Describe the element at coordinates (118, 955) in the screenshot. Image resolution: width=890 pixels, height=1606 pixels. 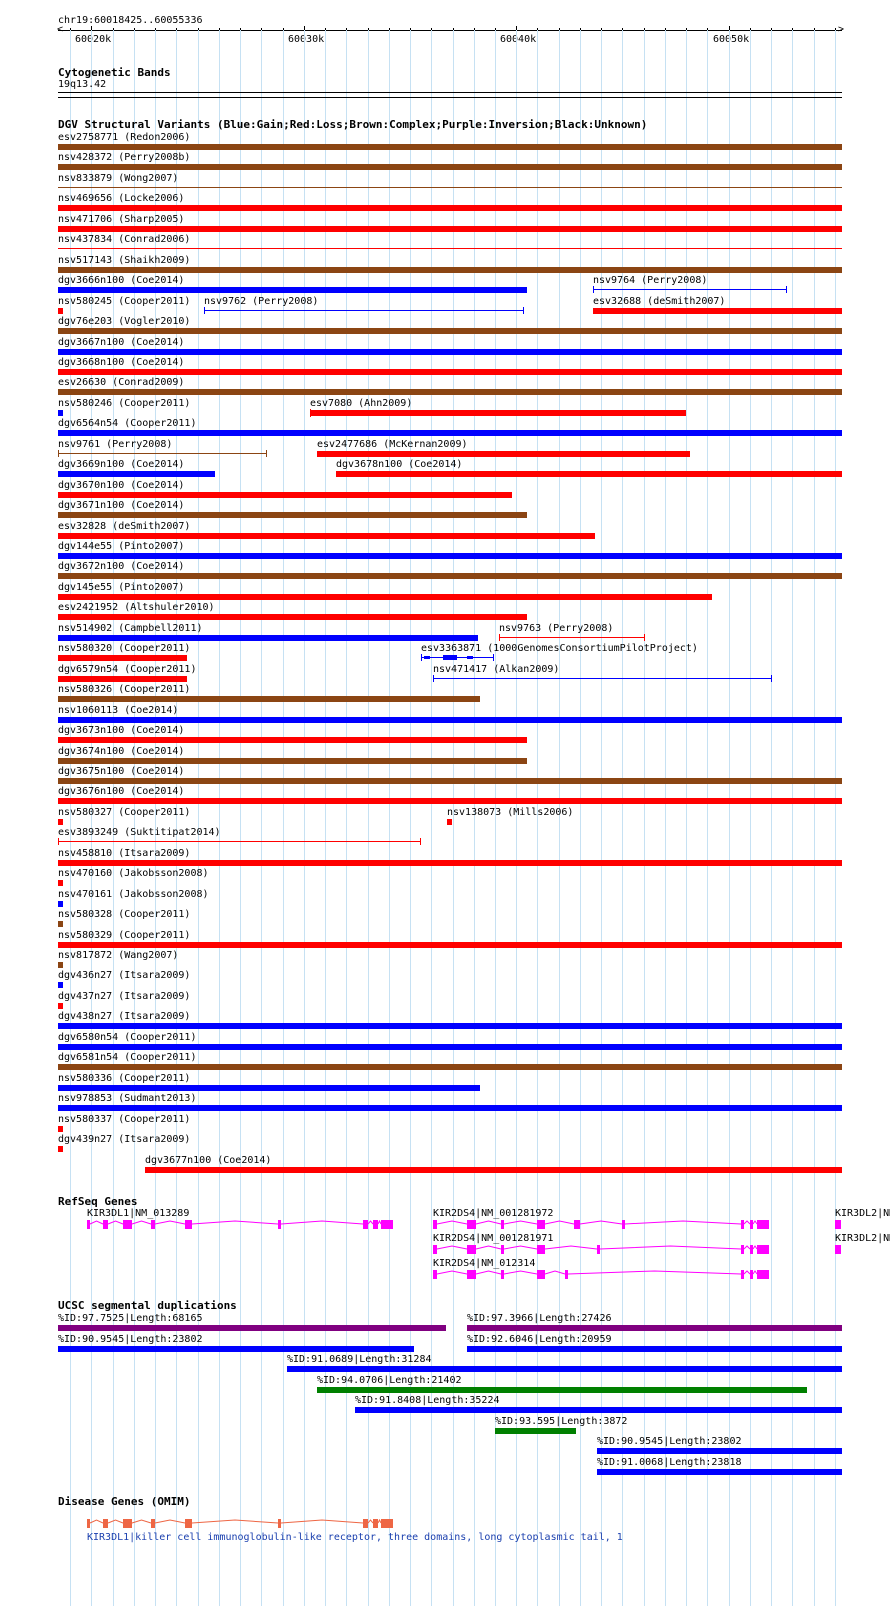
I see `variant-label: nsv817872 (Wang2007)` at that location.